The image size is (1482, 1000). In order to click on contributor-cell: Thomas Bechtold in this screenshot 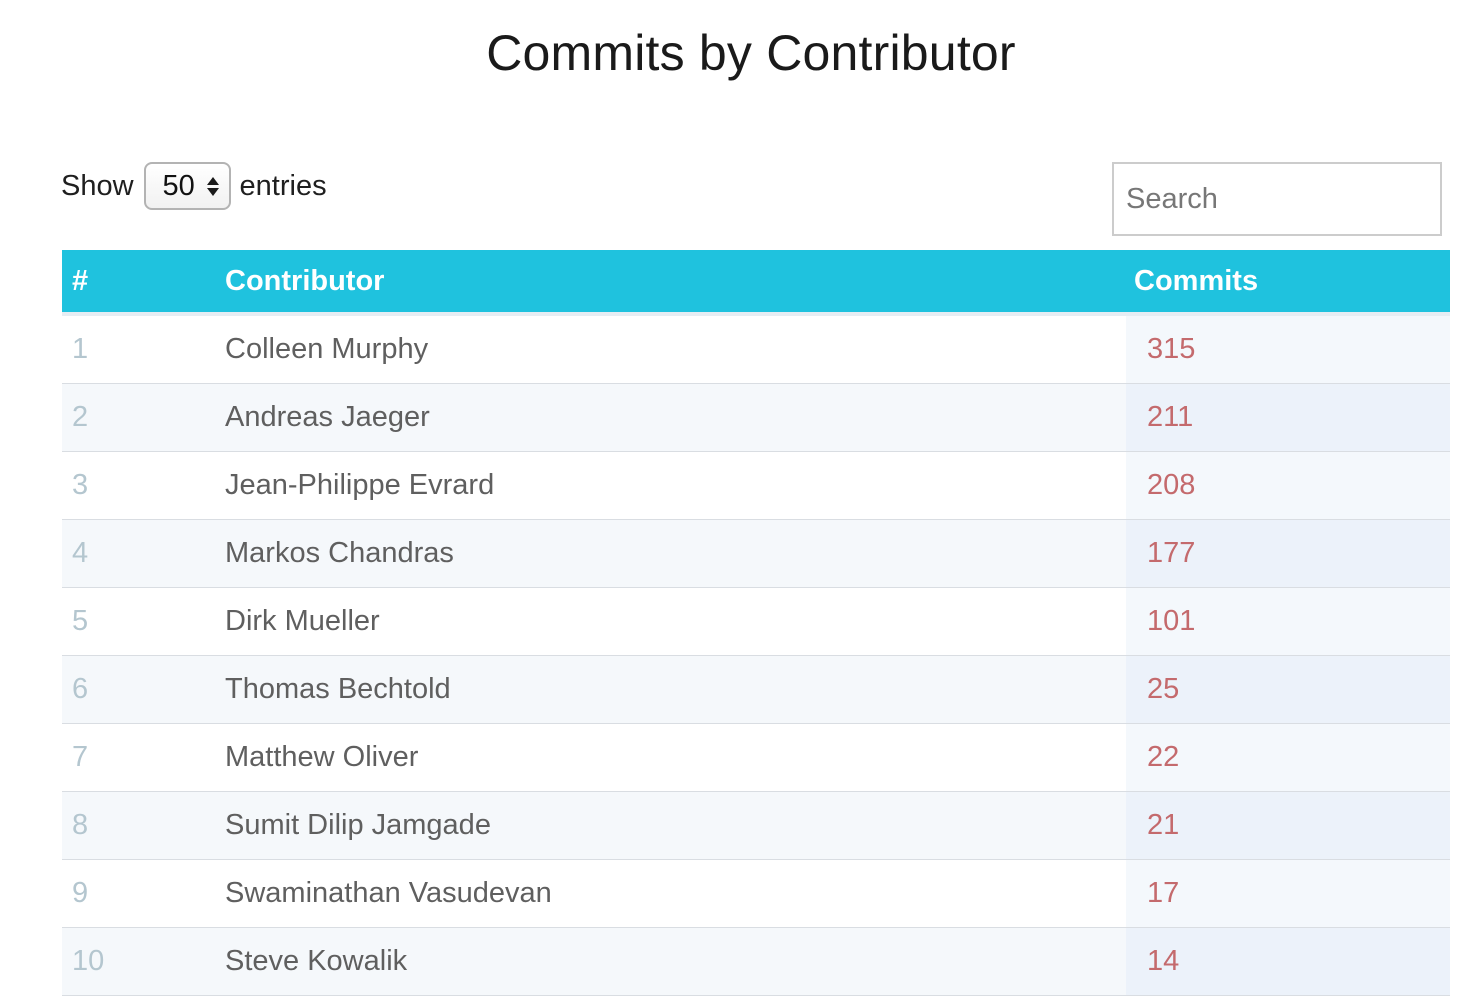, I will do `click(670, 689)`.